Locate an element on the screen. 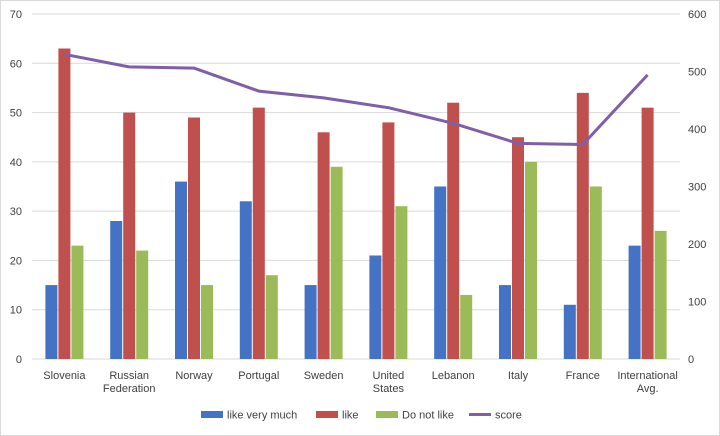 Image resolution: width=720 pixels, height=436 pixels. category-label: Norway is located at coordinates (194, 376).